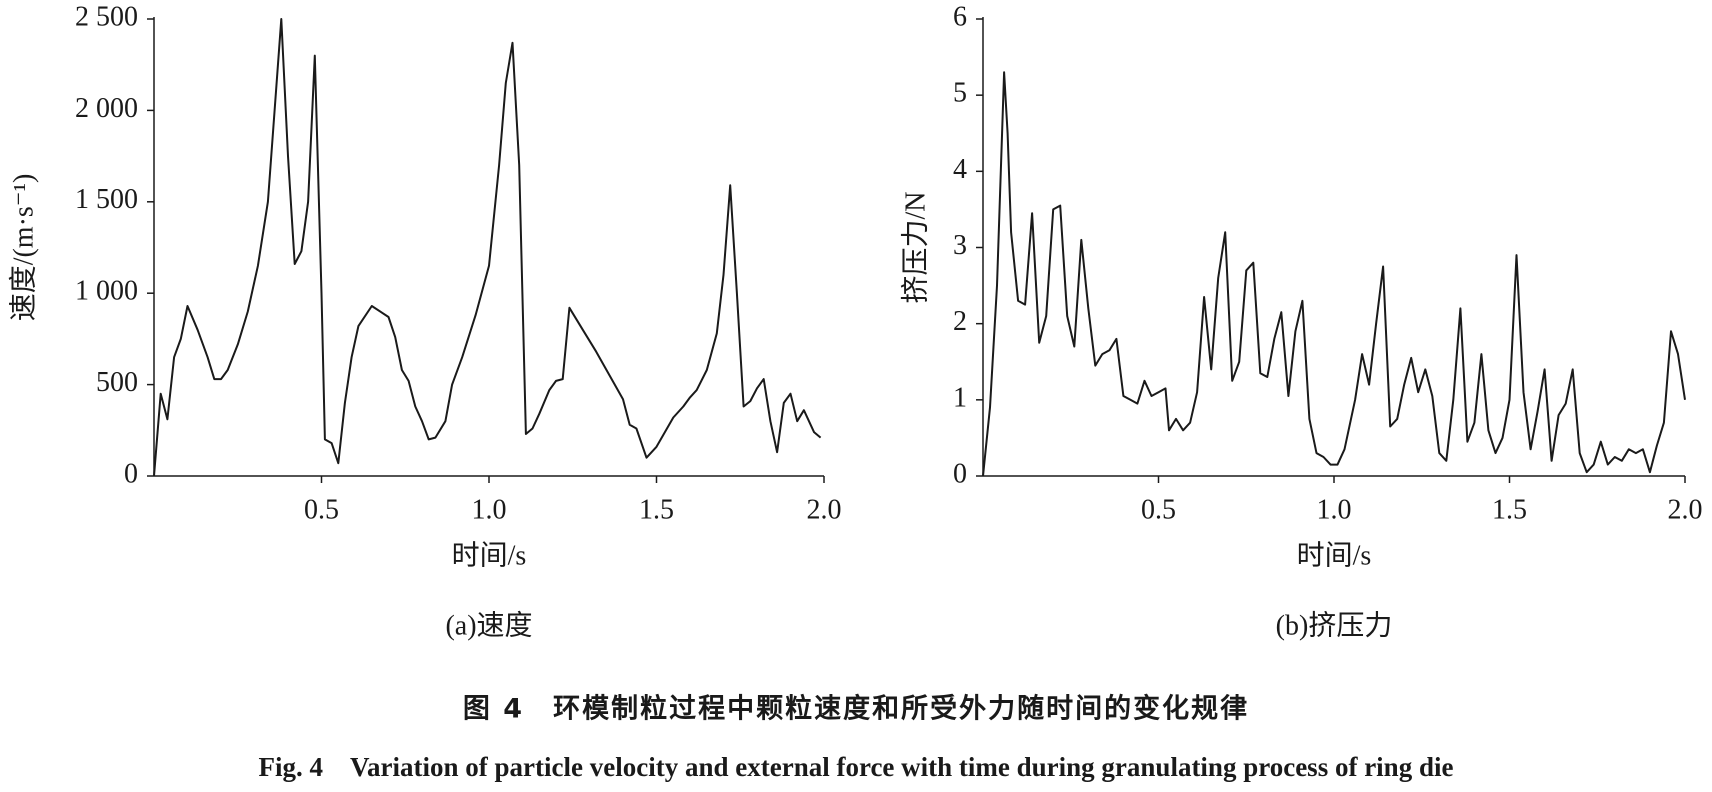  I want to click on y-tick-label: 1 500, so click(106, 199).